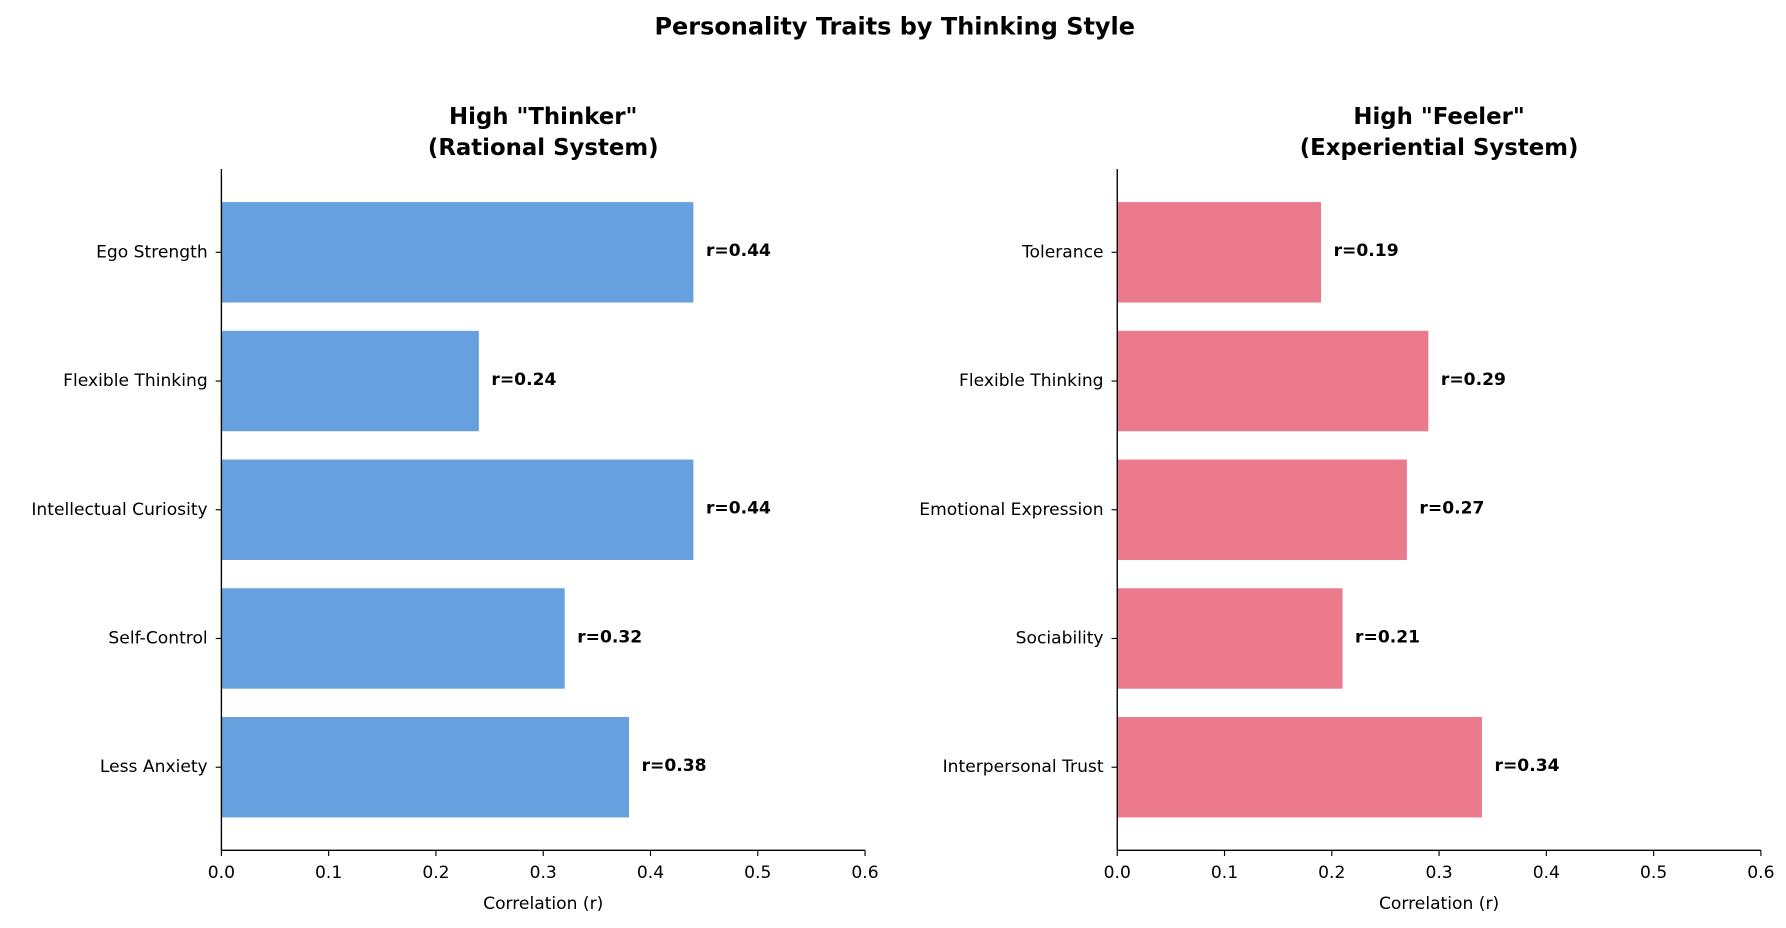 This screenshot has width=1786, height=928. Describe the element at coordinates (1473, 380) in the screenshot. I see `value-label: r=0.29` at that location.